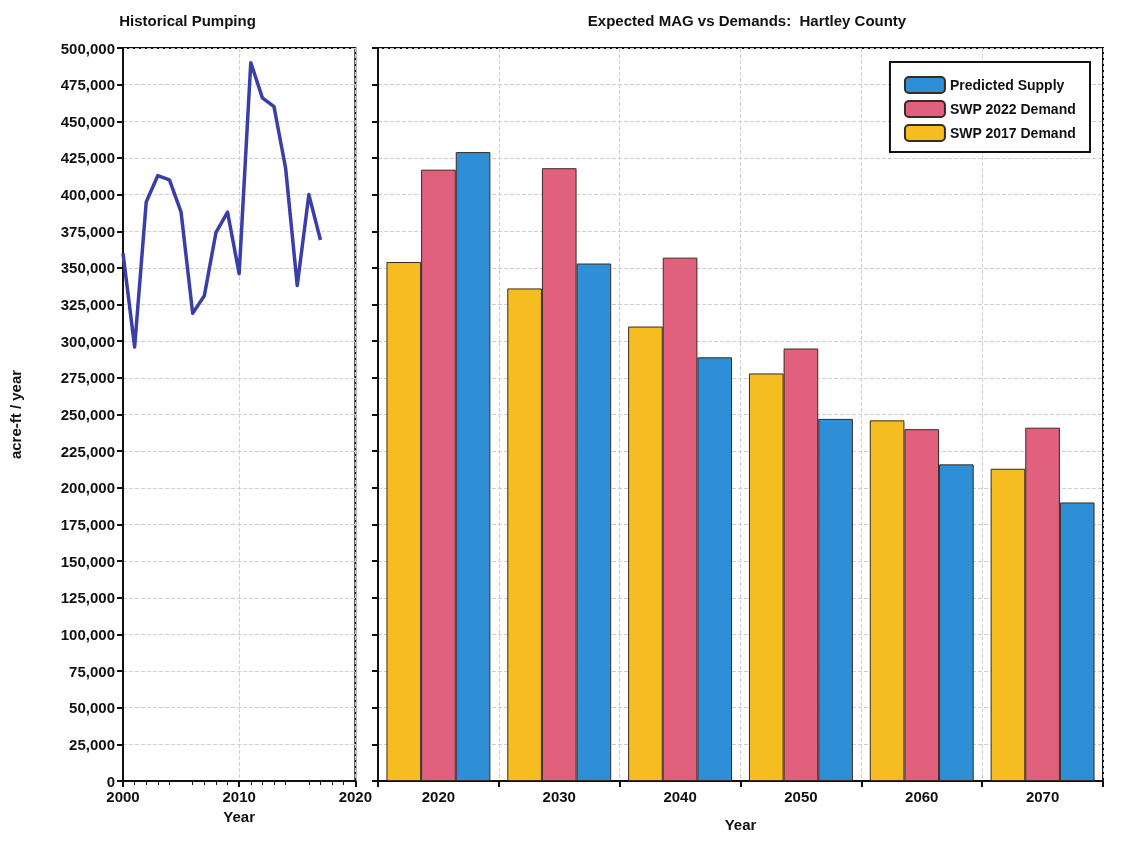 The image size is (1122, 853). I want to click on chart-title: Expected MAG vs Demands: Hartley County, so click(747, 20).